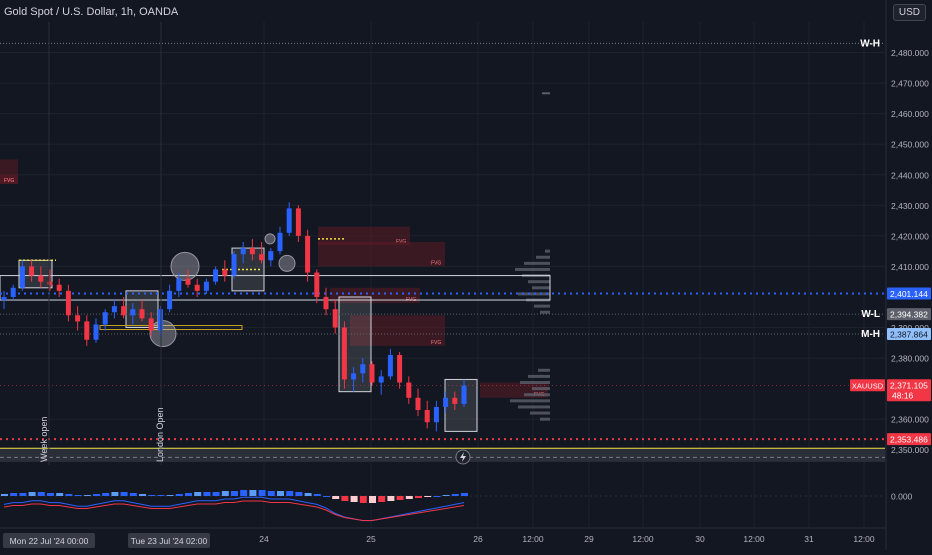  Describe the element at coordinates (700, 539) in the screenshot. I see `x-tick-label: 30` at that location.